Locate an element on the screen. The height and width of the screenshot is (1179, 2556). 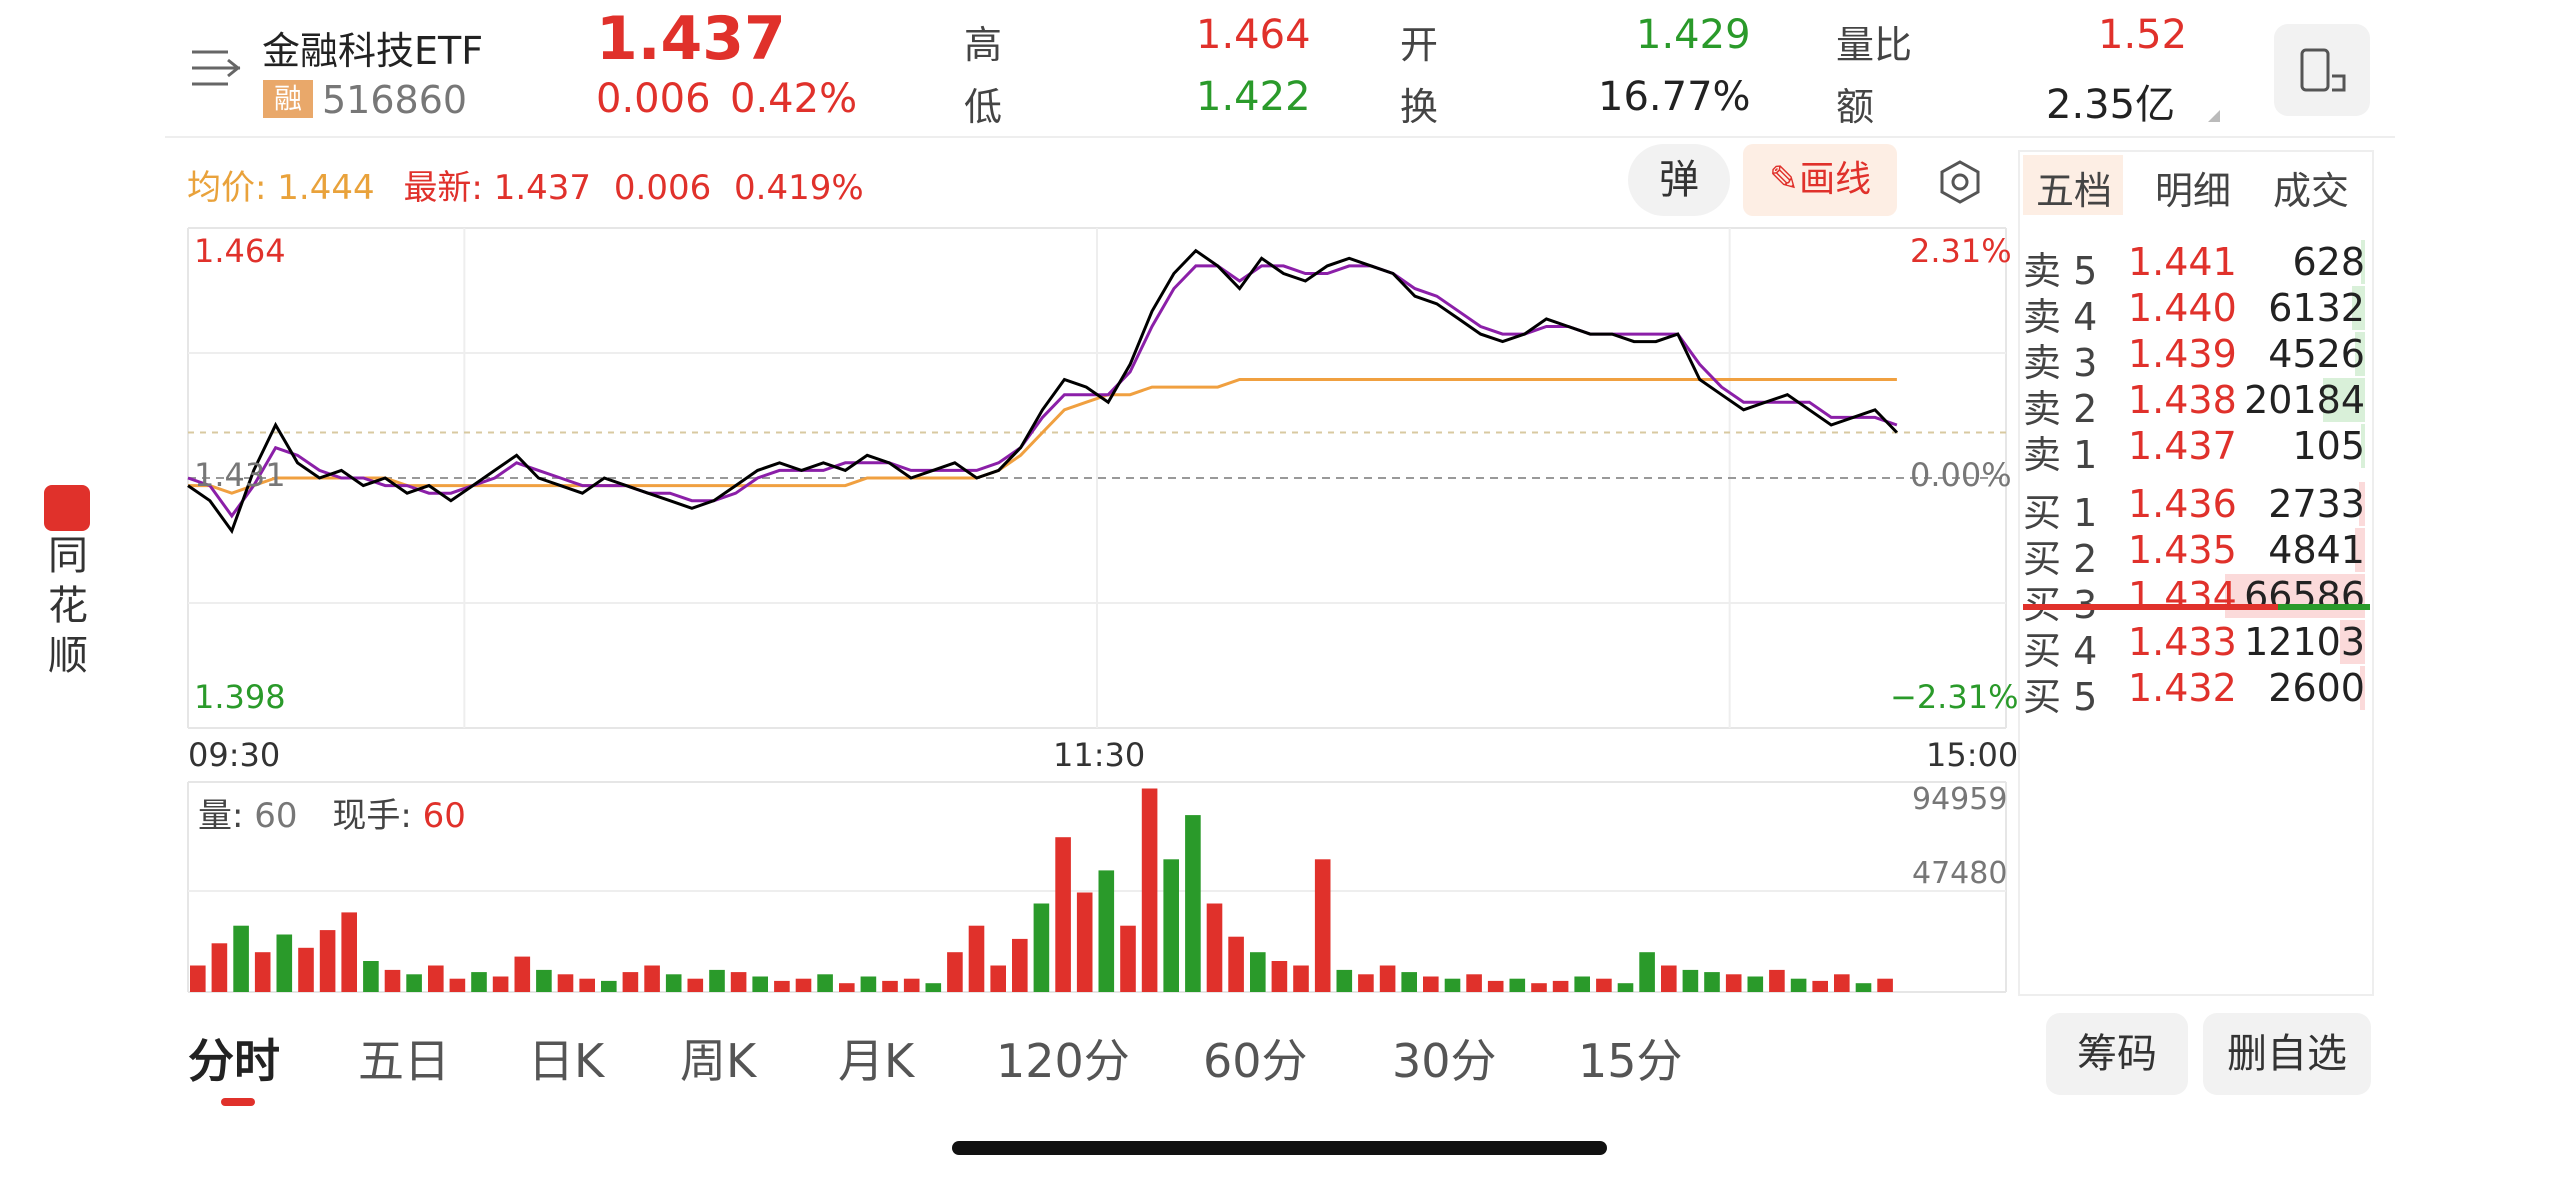
time-mid: 11:30 is located at coordinates (1099, 755).